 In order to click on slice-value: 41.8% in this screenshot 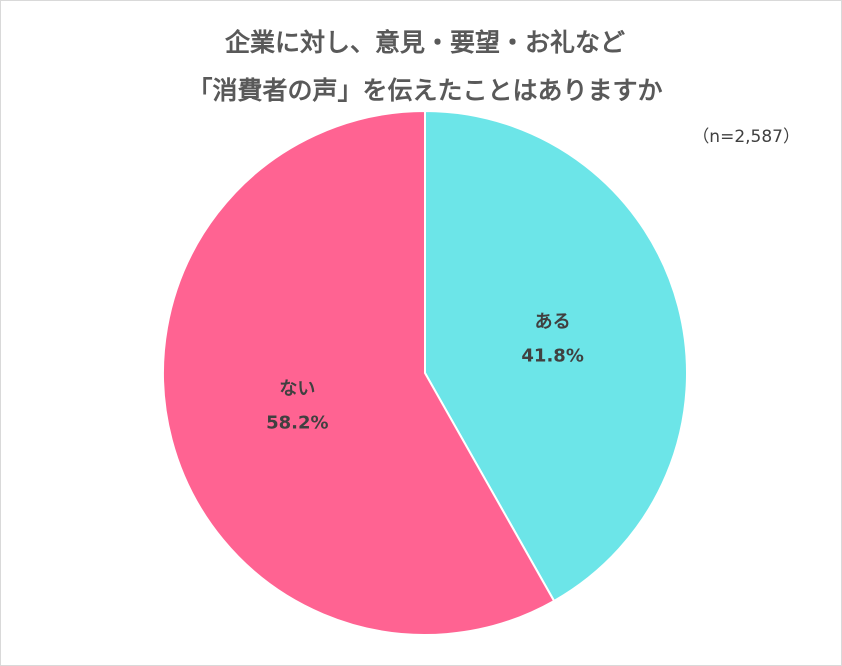, I will do `click(552, 355)`.